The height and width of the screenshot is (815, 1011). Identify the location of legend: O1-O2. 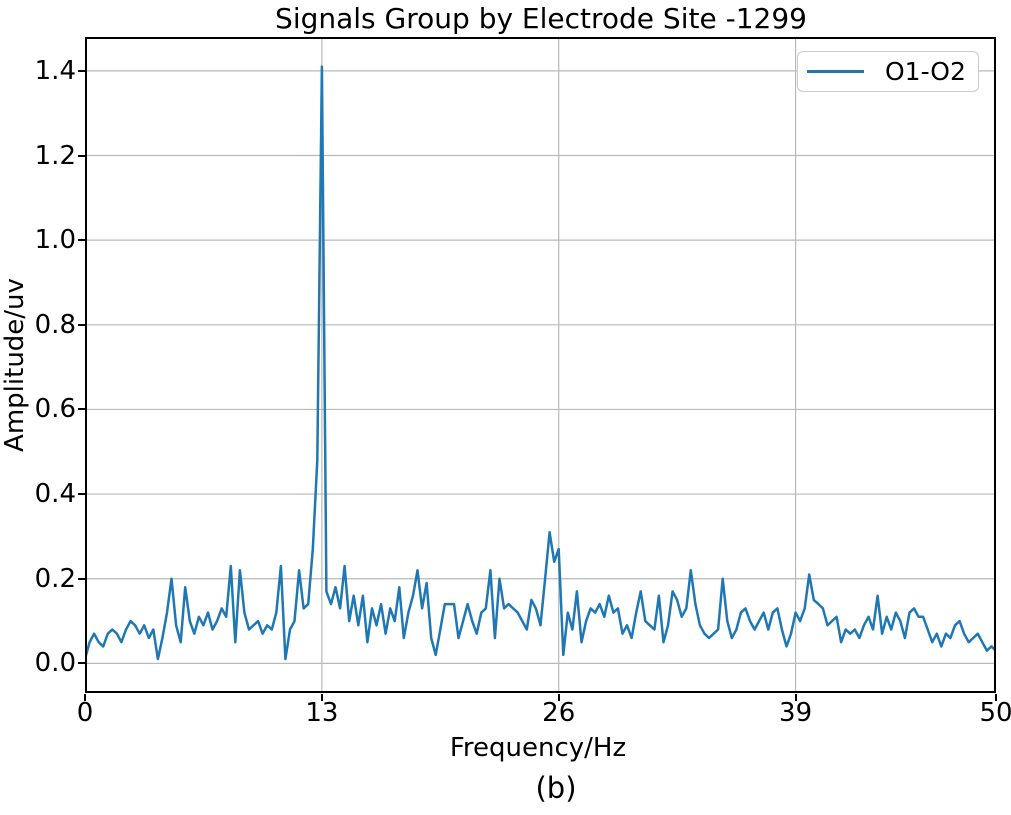
(888, 71).